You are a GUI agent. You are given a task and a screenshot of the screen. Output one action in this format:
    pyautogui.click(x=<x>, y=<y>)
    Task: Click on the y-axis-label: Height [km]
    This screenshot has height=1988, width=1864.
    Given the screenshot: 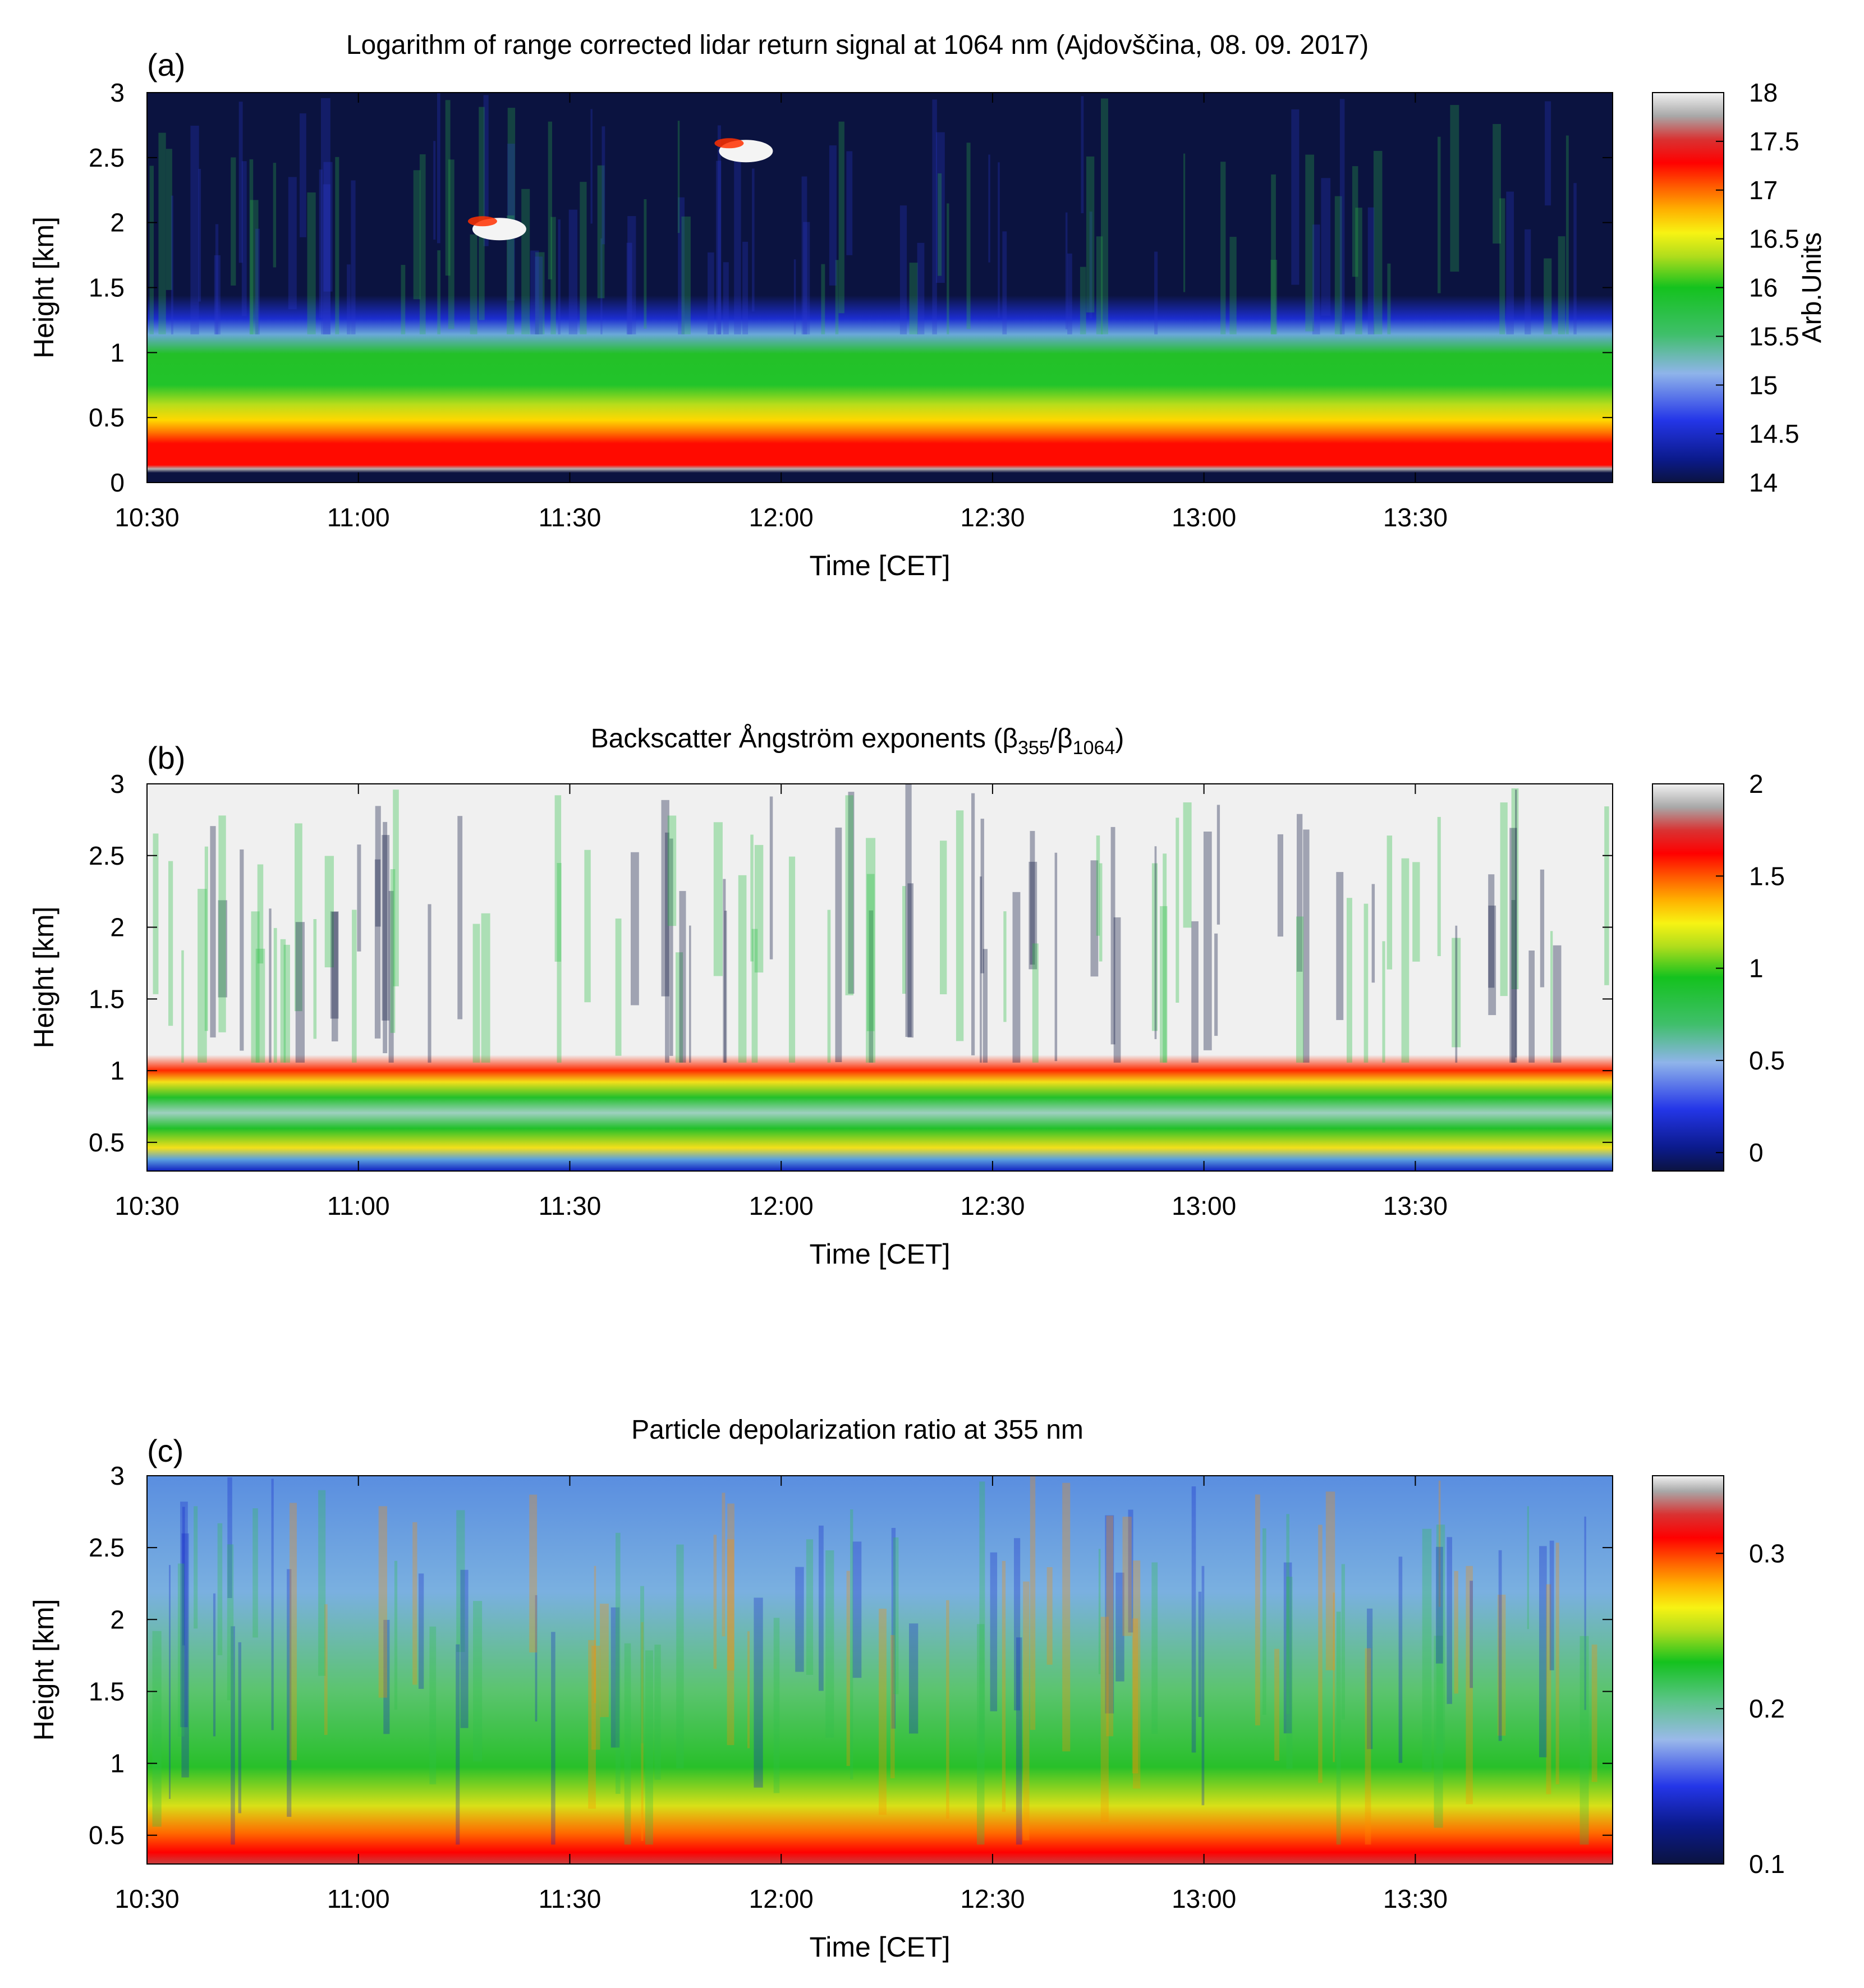 What is the action you would take?
    pyautogui.click(x=43, y=1670)
    